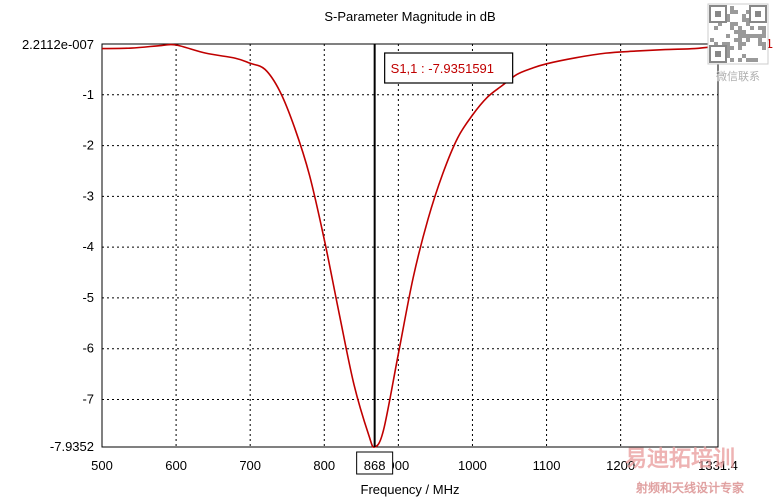  I want to click on marker-label-text: S1,1 : -7.9351591, so click(442, 68).